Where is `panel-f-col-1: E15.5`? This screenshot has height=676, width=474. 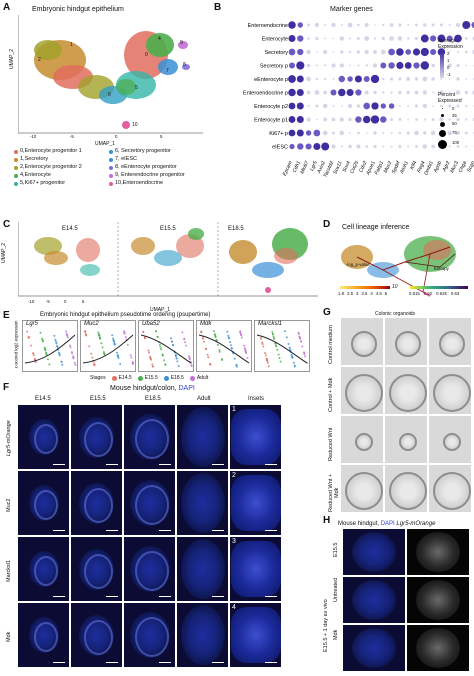
panel-f-col-1: E15.5 is located at coordinates (98, 399).